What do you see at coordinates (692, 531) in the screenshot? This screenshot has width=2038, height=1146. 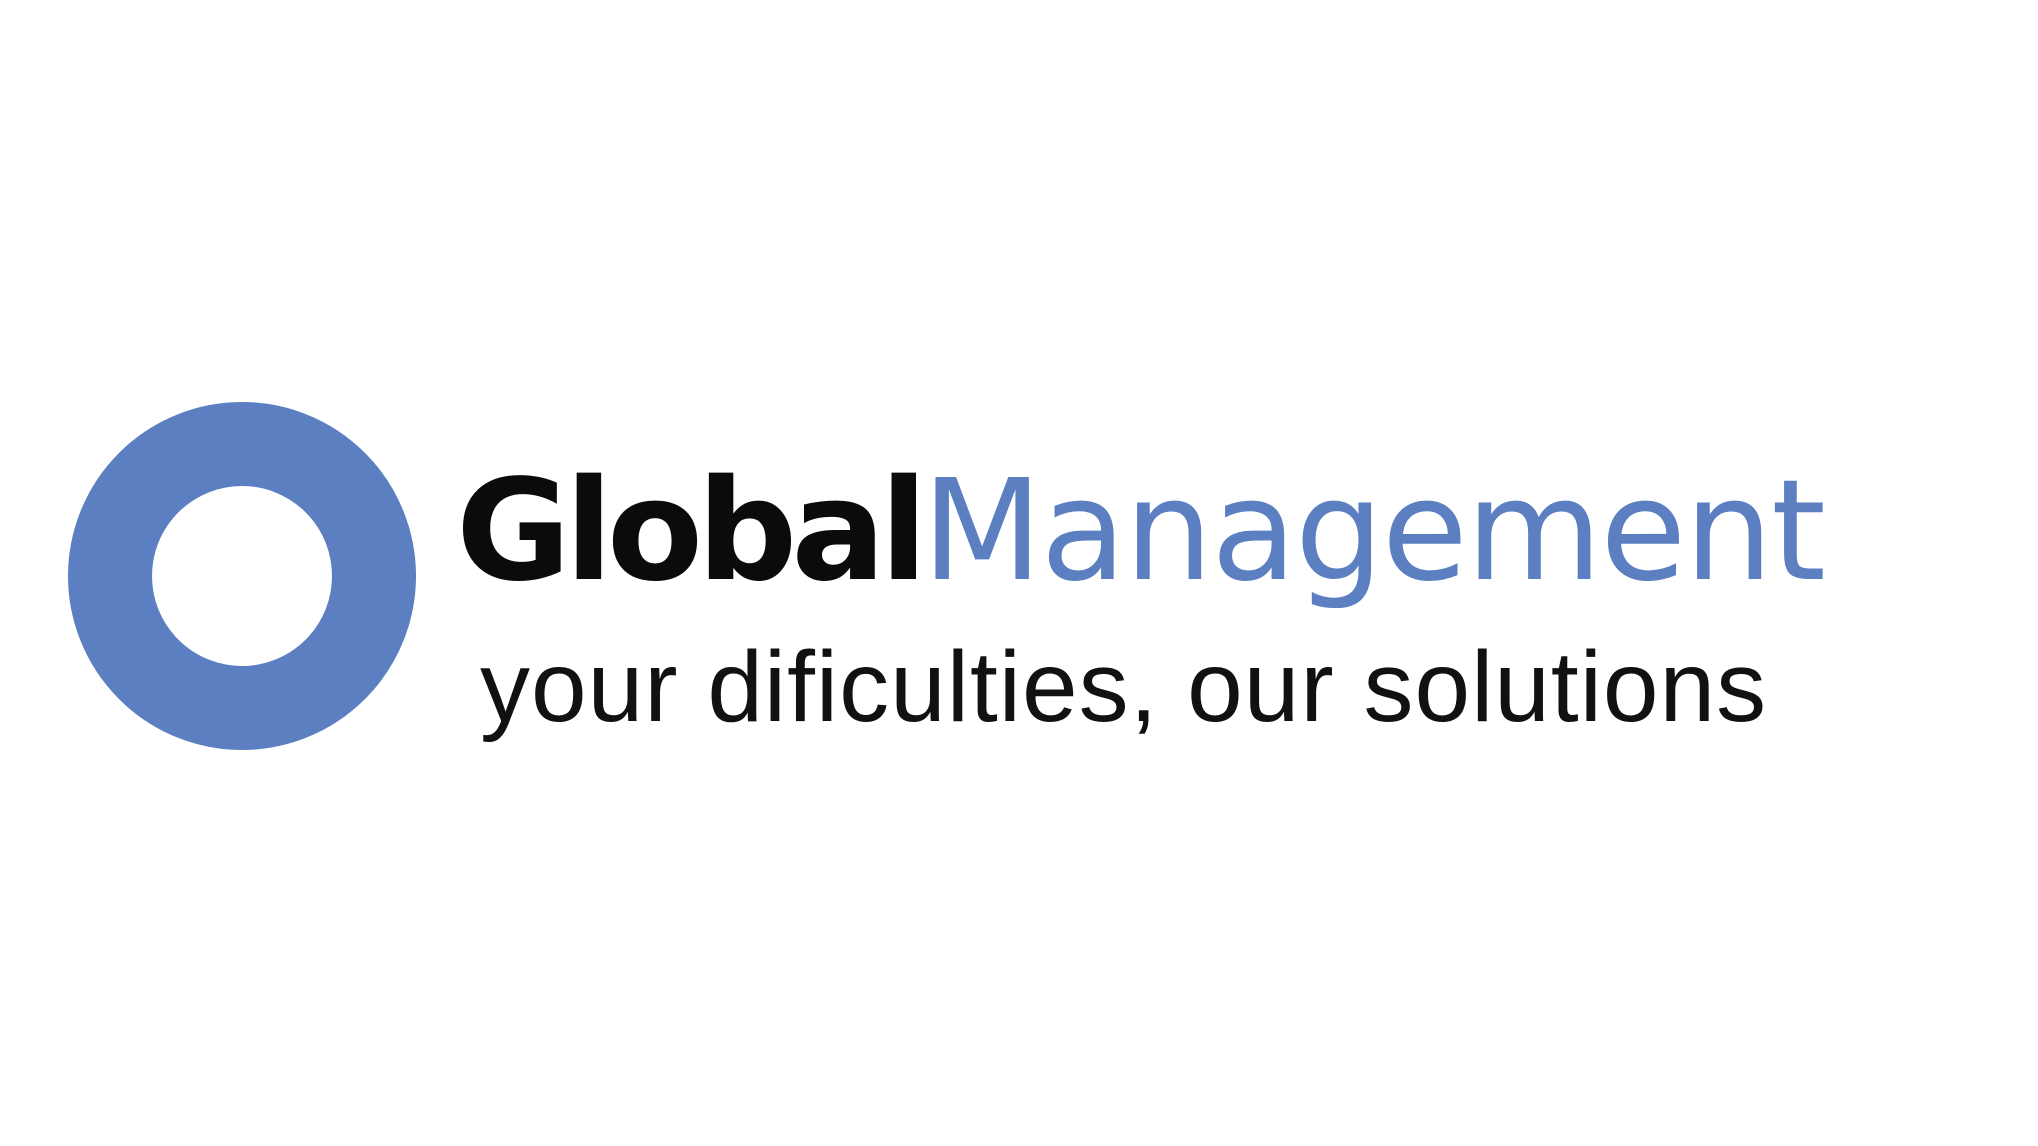 I see `brand-name-global: Global` at bounding box center [692, 531].